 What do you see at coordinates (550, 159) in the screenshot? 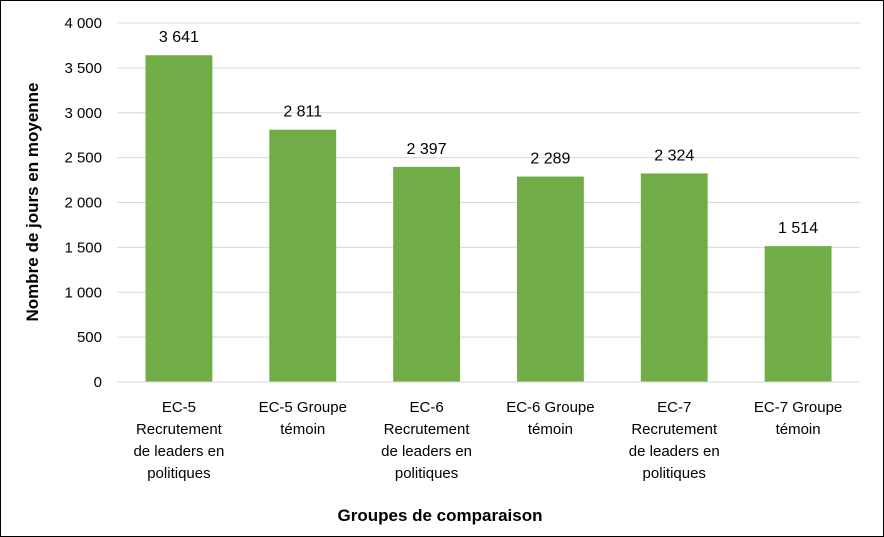
I see `data-label: 2 289` at bounding box center [550, 159].